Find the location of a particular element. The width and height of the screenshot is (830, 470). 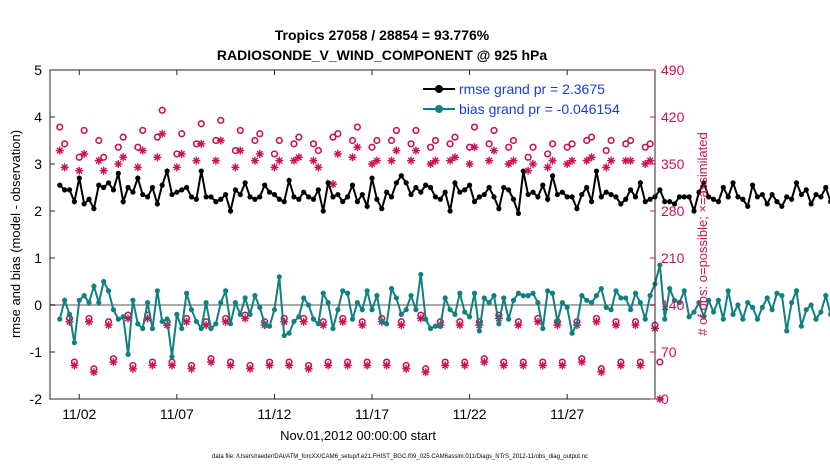

chart-title-line1: Tropics 27058 / 28854 = 93.776% is located at coordinates (382, 35).